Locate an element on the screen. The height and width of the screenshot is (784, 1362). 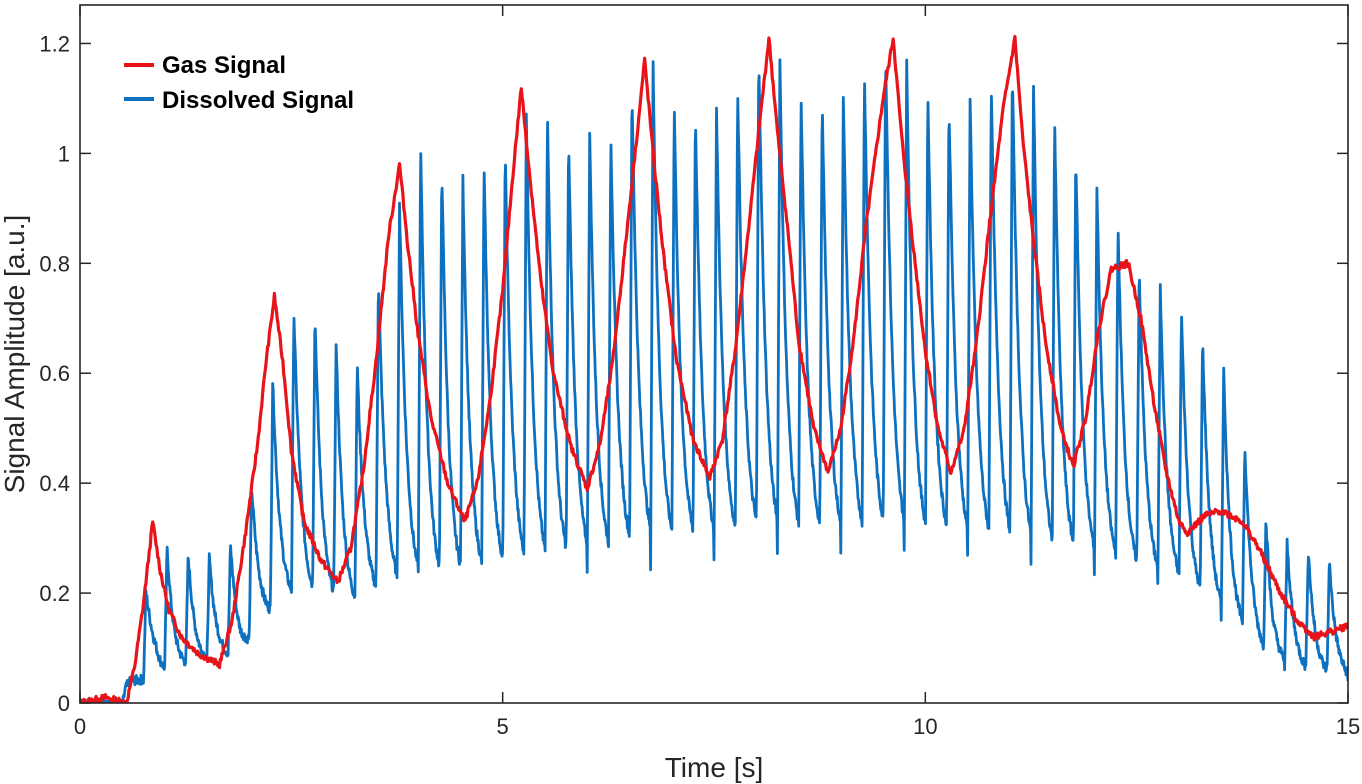
legend-label-dissolved: Dissolved Signal is located at coordinates (258, 100).